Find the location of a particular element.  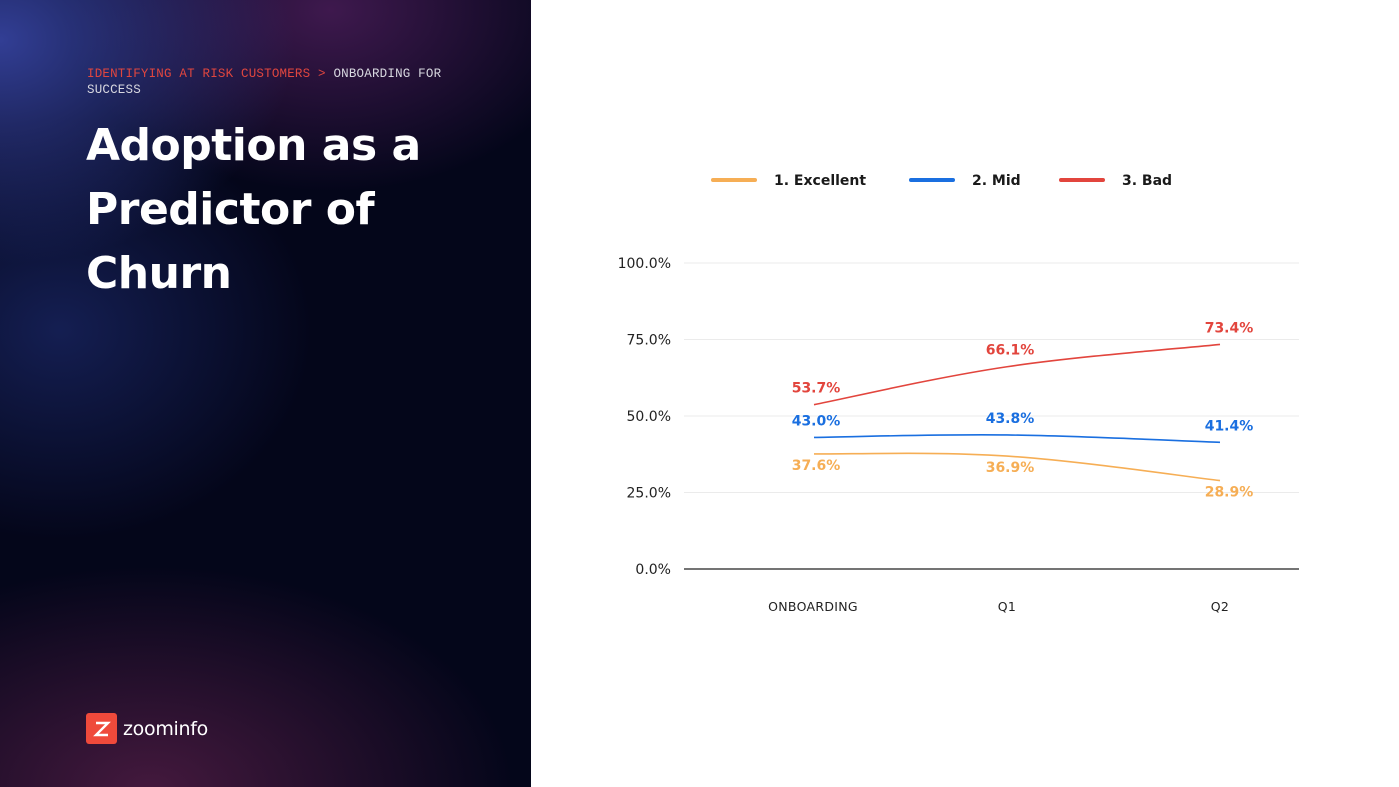

zoominfo-logo-icon is located at coordinates (101, 728).